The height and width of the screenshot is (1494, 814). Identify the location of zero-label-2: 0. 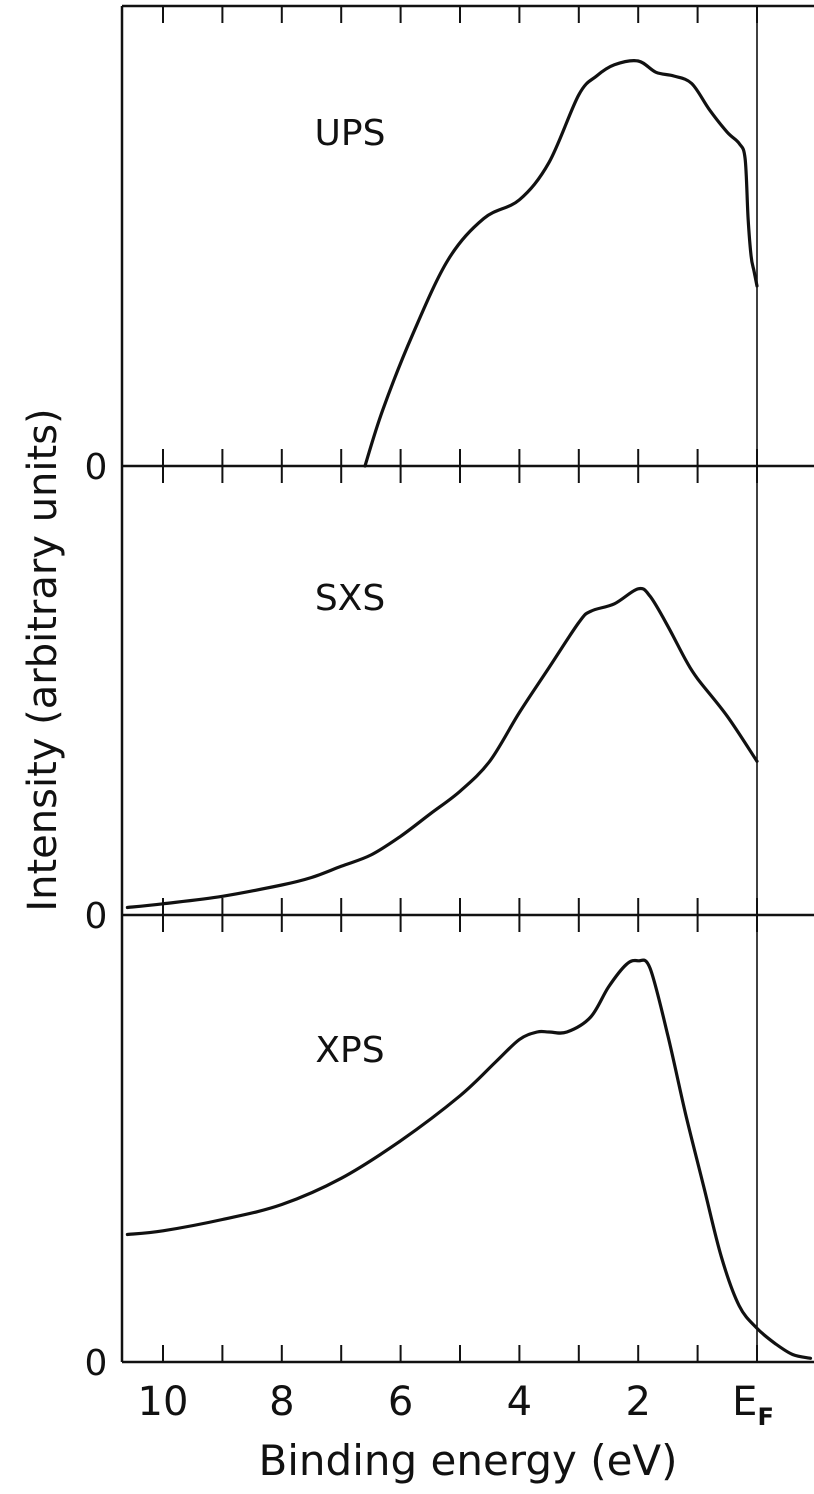
(96, 916).